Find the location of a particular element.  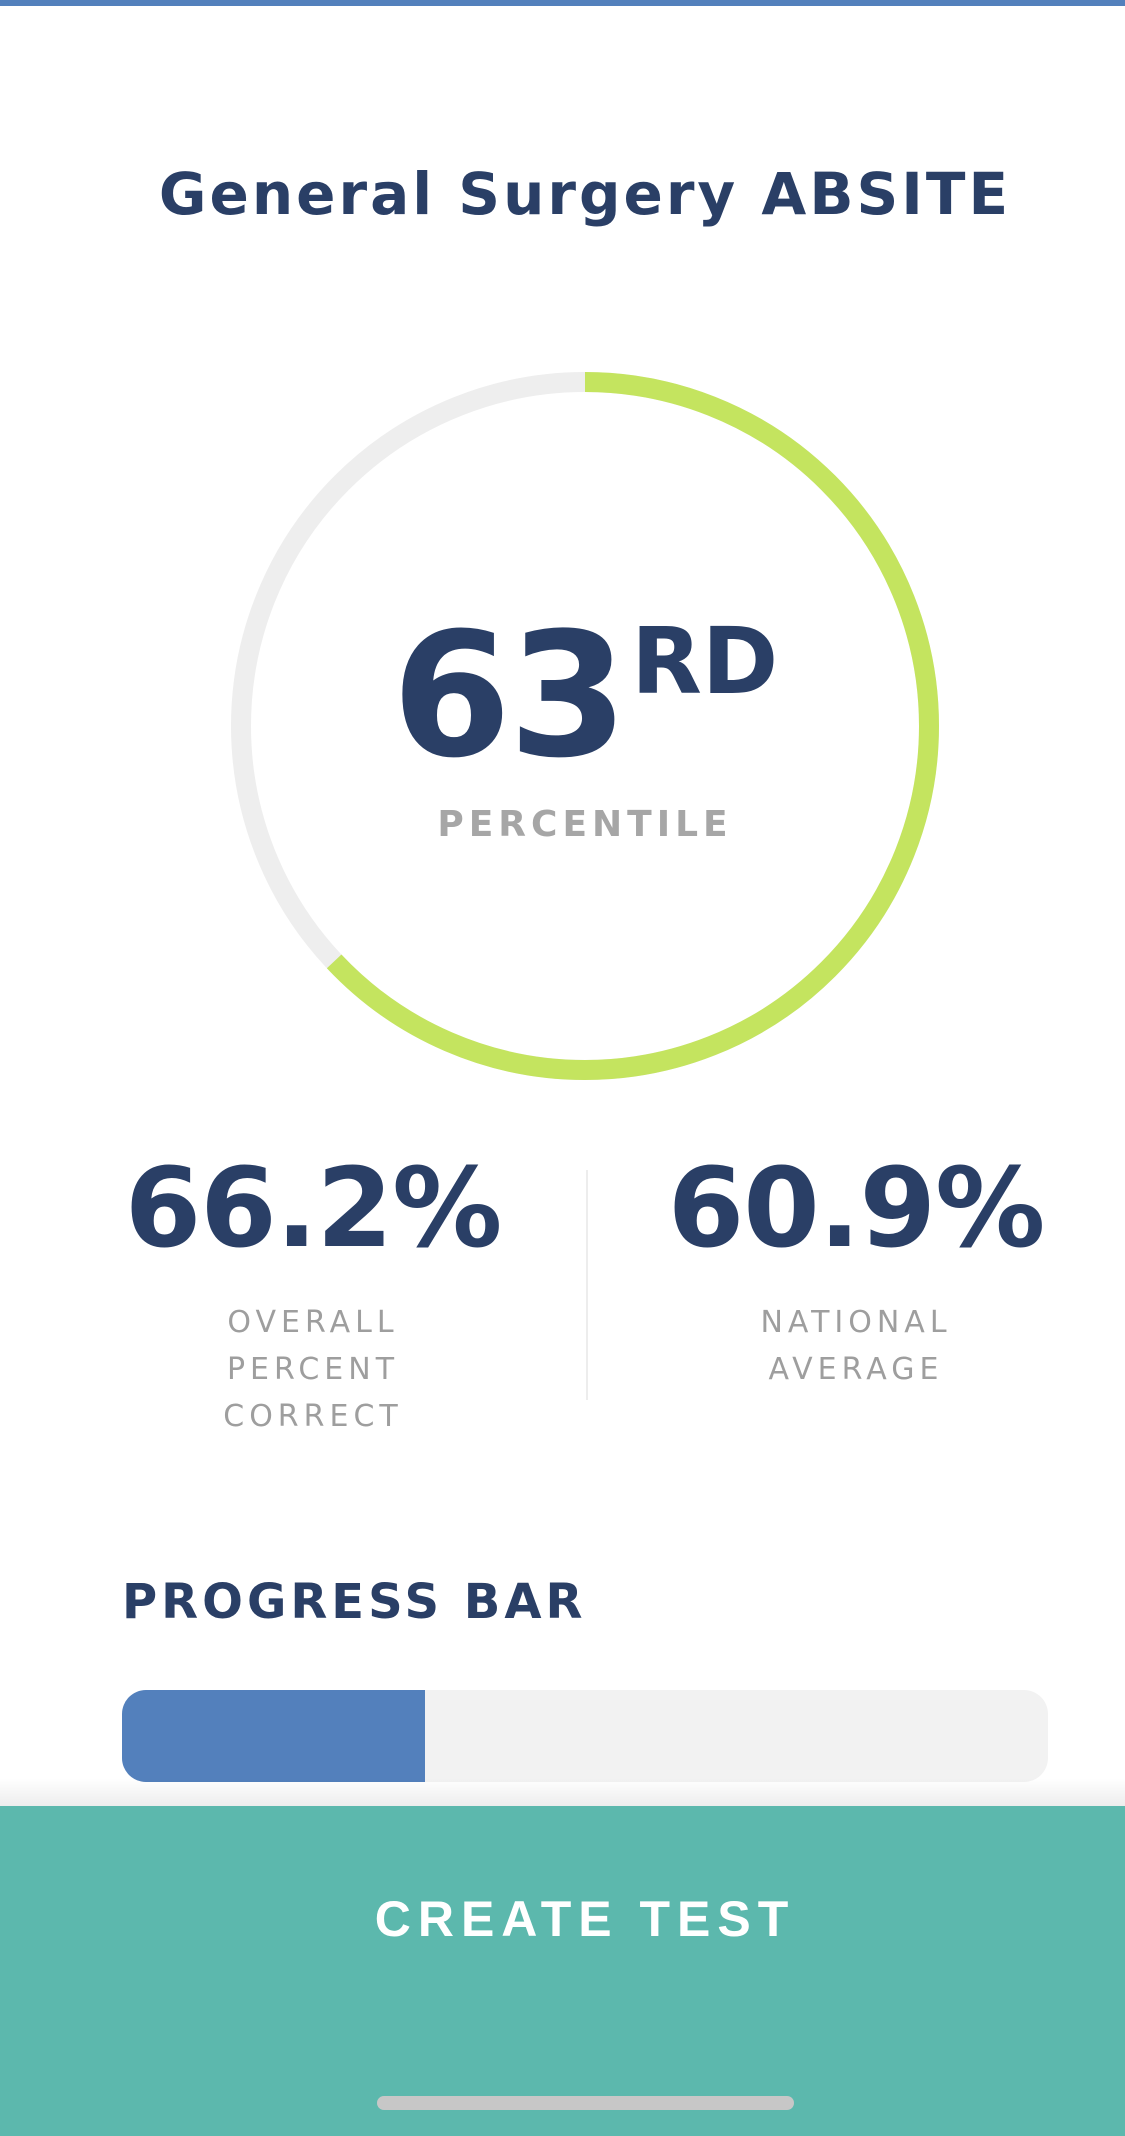

bottom-bar-shadow is located at coordinates (562, 1792).